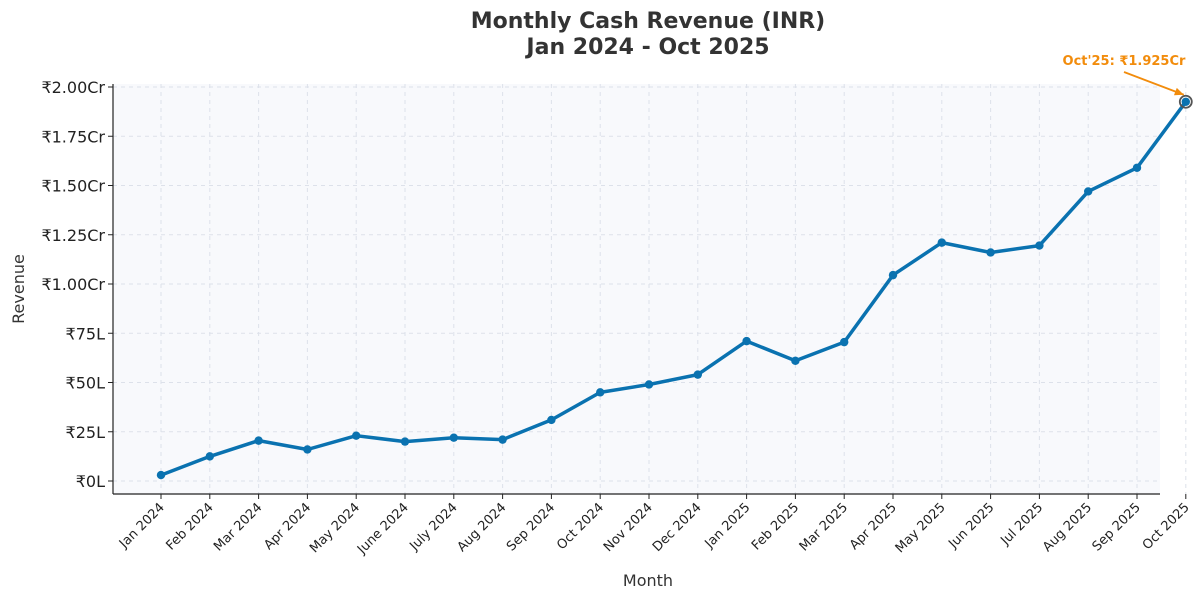  What do you see at coordinates (921, 528) in the screenshot?
I see `x-tick-label: May 2025` at bounding box center [921, 528].